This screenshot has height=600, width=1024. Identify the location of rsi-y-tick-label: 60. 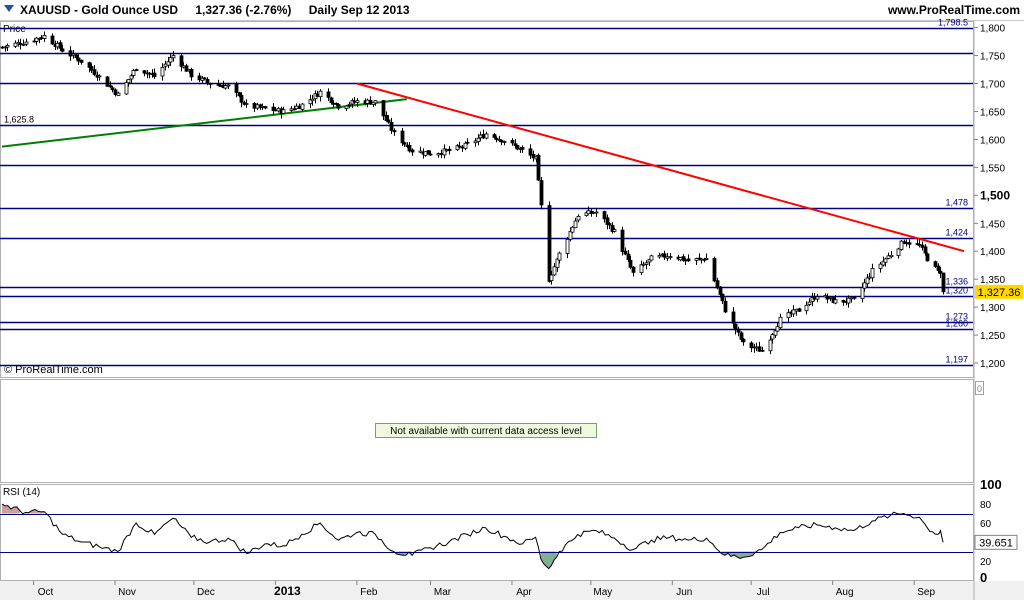
(986, 524).